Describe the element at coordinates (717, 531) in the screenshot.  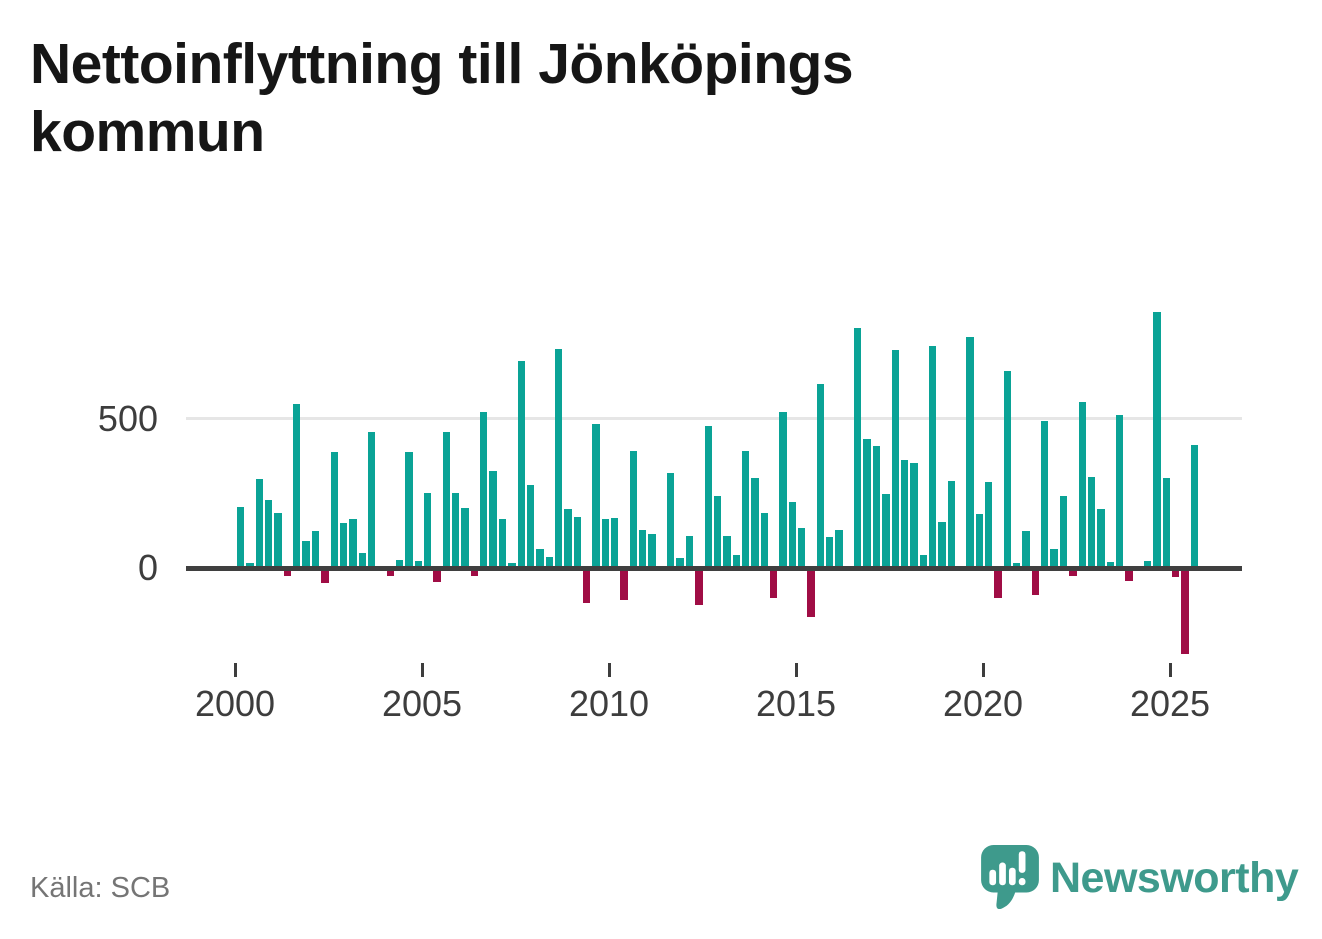
I see `bar-2012-Q4` at that location.